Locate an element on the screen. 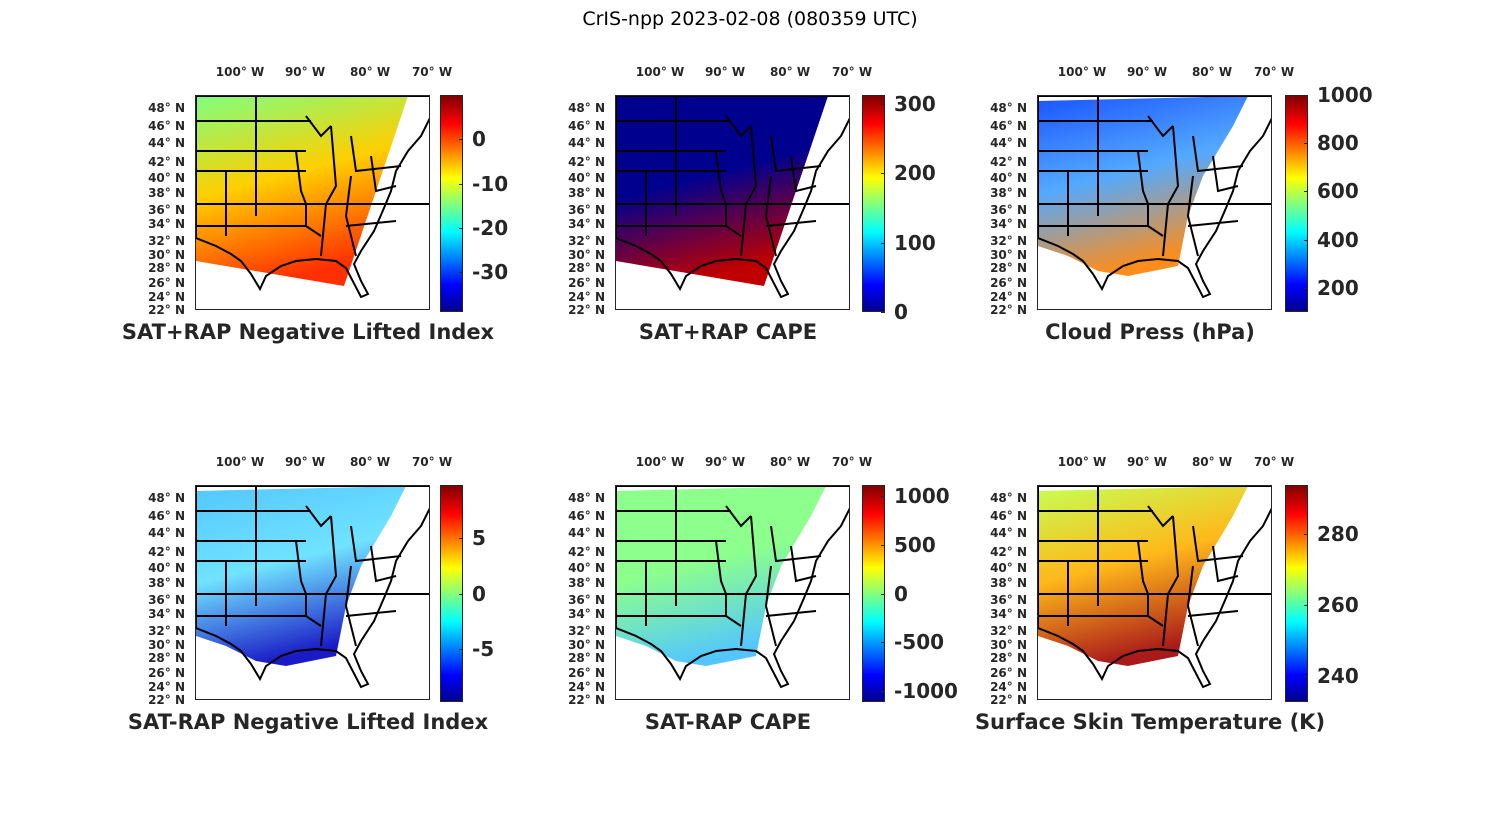 Image resolution: width=1500 pixels, height=825 pixels. colorbar-tick-label: 500 is located at coordinates (915, 544).